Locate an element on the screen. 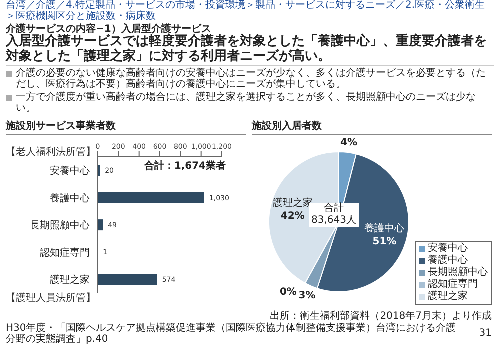 The width and height of the screenshot is (500, 353). data-label: 3% is located at coordinates (307, 296).